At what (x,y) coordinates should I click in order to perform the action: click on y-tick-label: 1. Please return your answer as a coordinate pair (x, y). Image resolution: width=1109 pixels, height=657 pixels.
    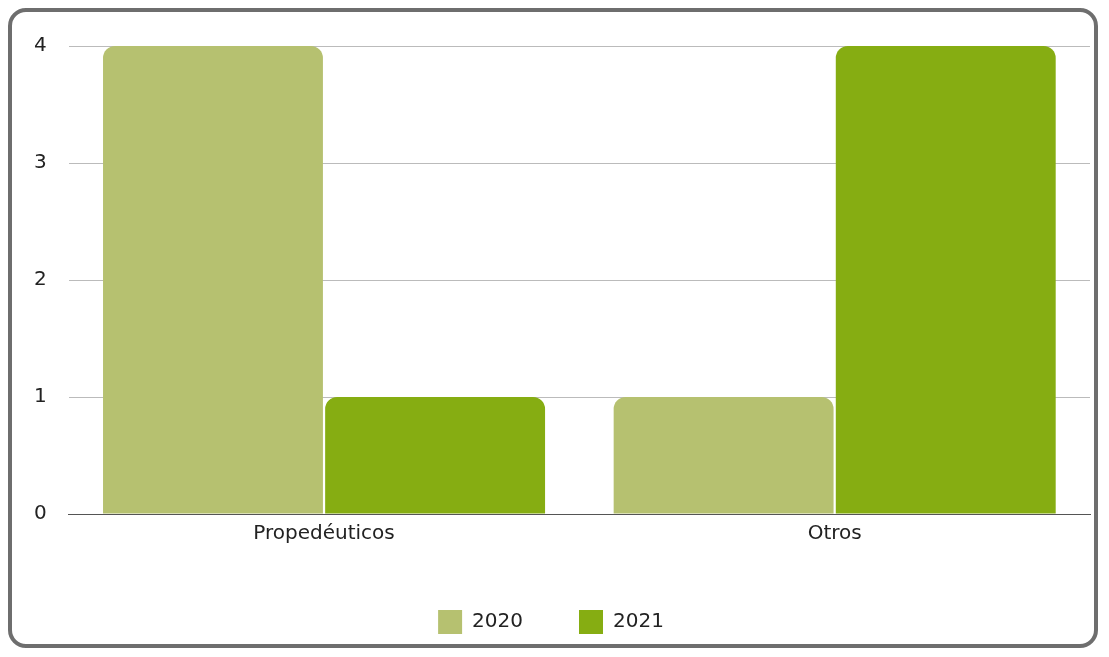
    Looking at the image, I should click on (40, 395).